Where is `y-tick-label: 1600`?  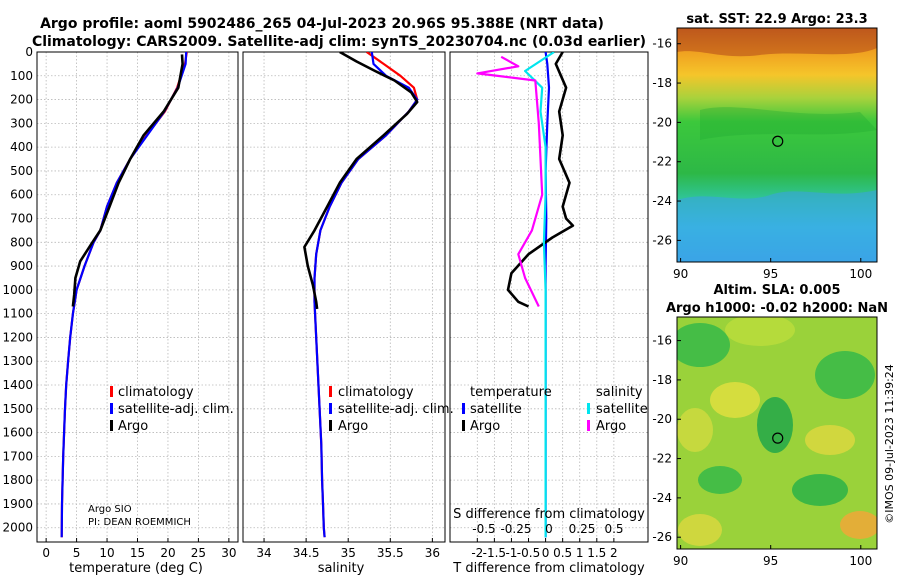 y-tick-label: 1600 is located at coordinates (17, 433).